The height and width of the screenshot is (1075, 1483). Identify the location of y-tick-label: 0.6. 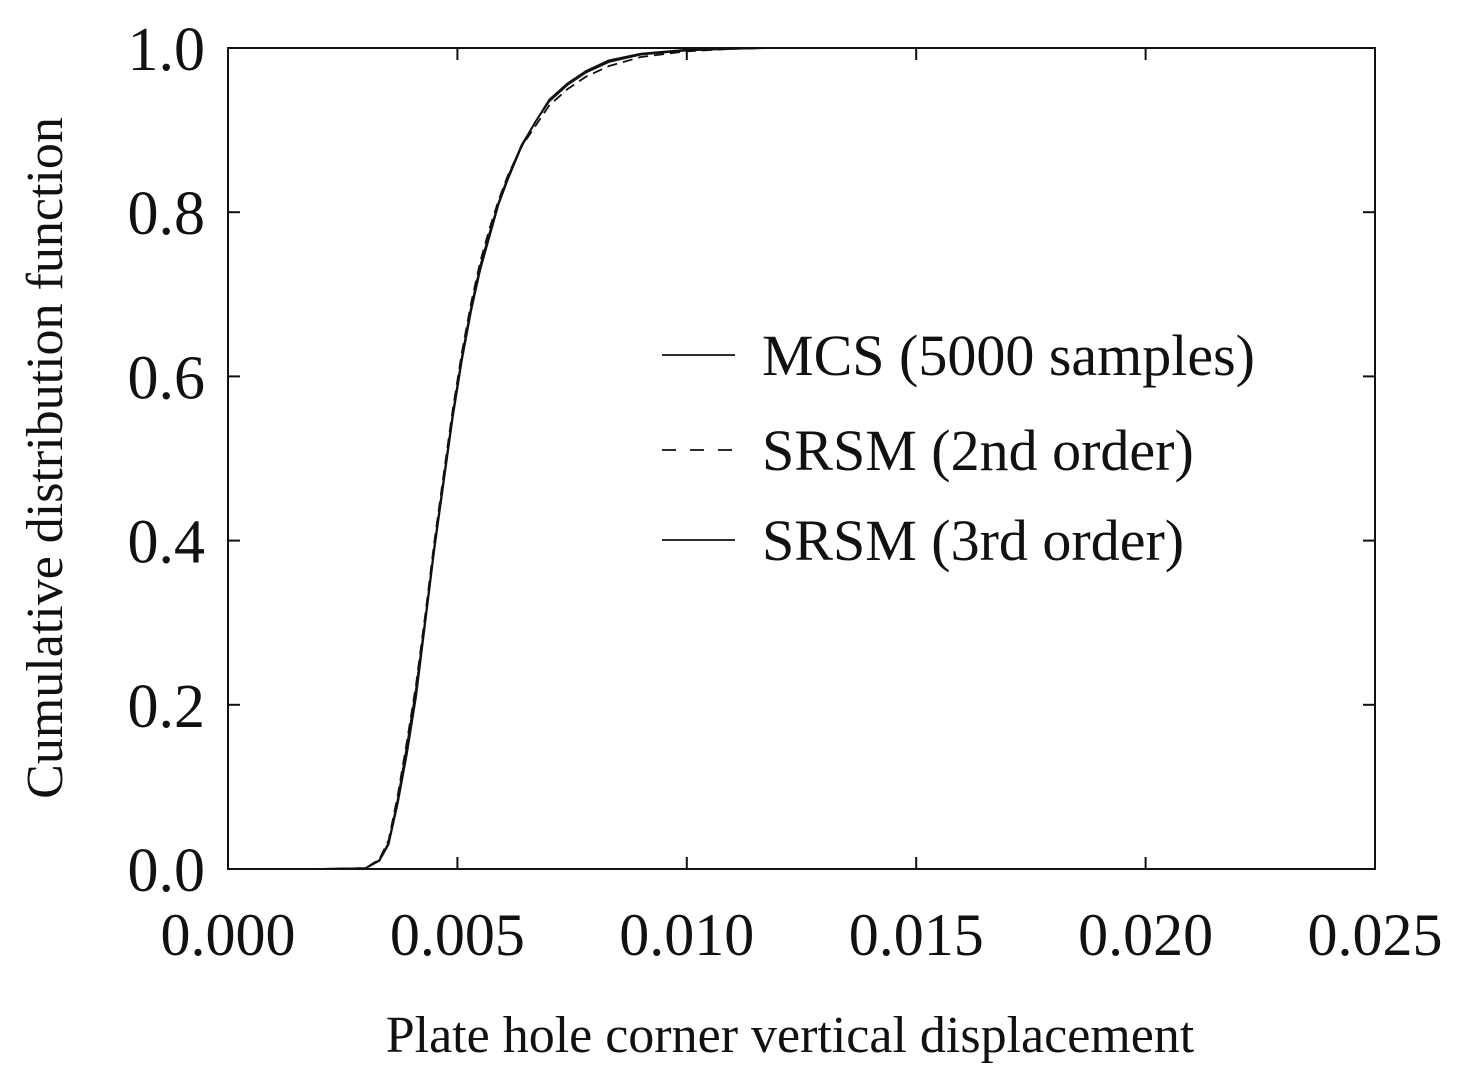
(167, 378).